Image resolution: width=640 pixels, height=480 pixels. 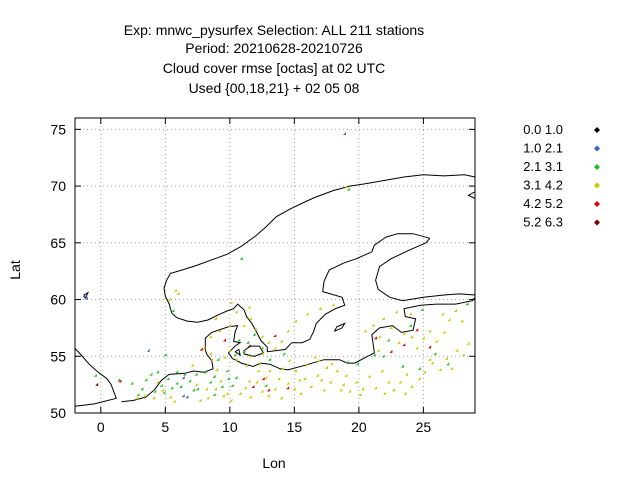 What do you see at coordinates (58, 243) in the screenshot?
I see `y-tick-label: 65` at bounding box center [58, 243].